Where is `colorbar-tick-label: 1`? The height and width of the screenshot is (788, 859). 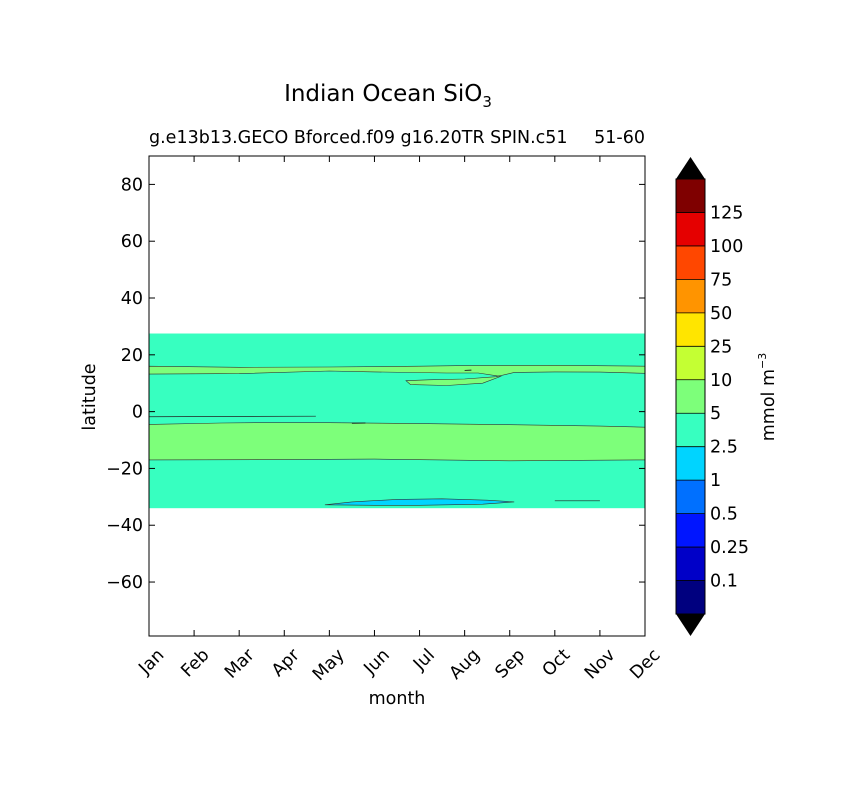 colorbar-tick-label: 1 is located at coordinates (715, 481).